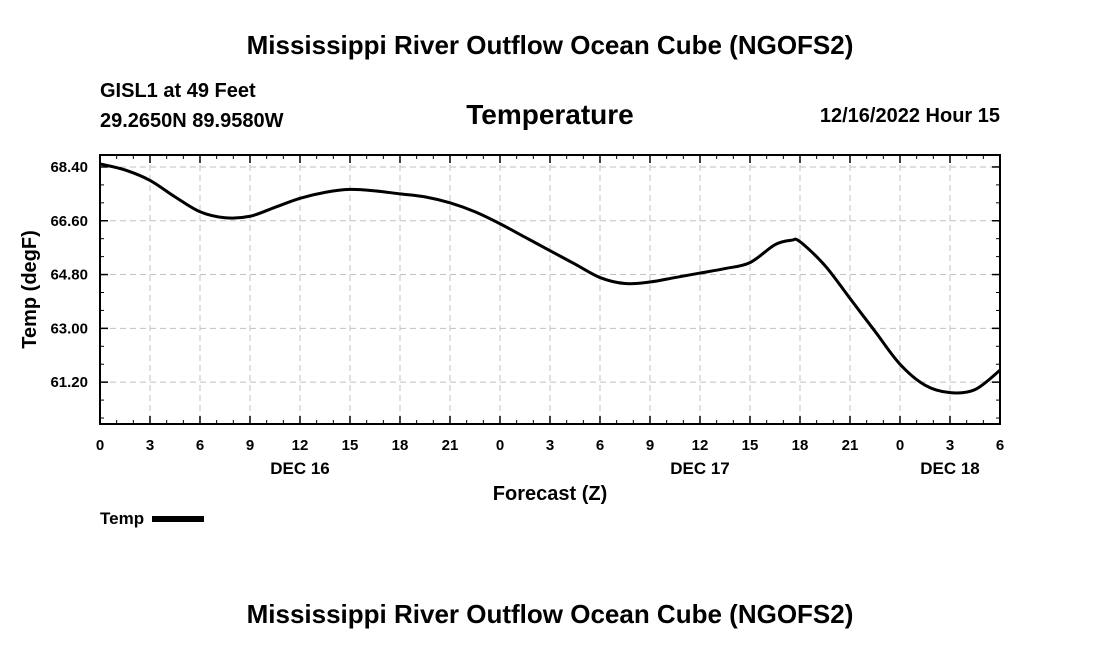  Describe the element at coordinates (69, 221) in the screenshot. I see `y-tick-label: 66.60` at that location.